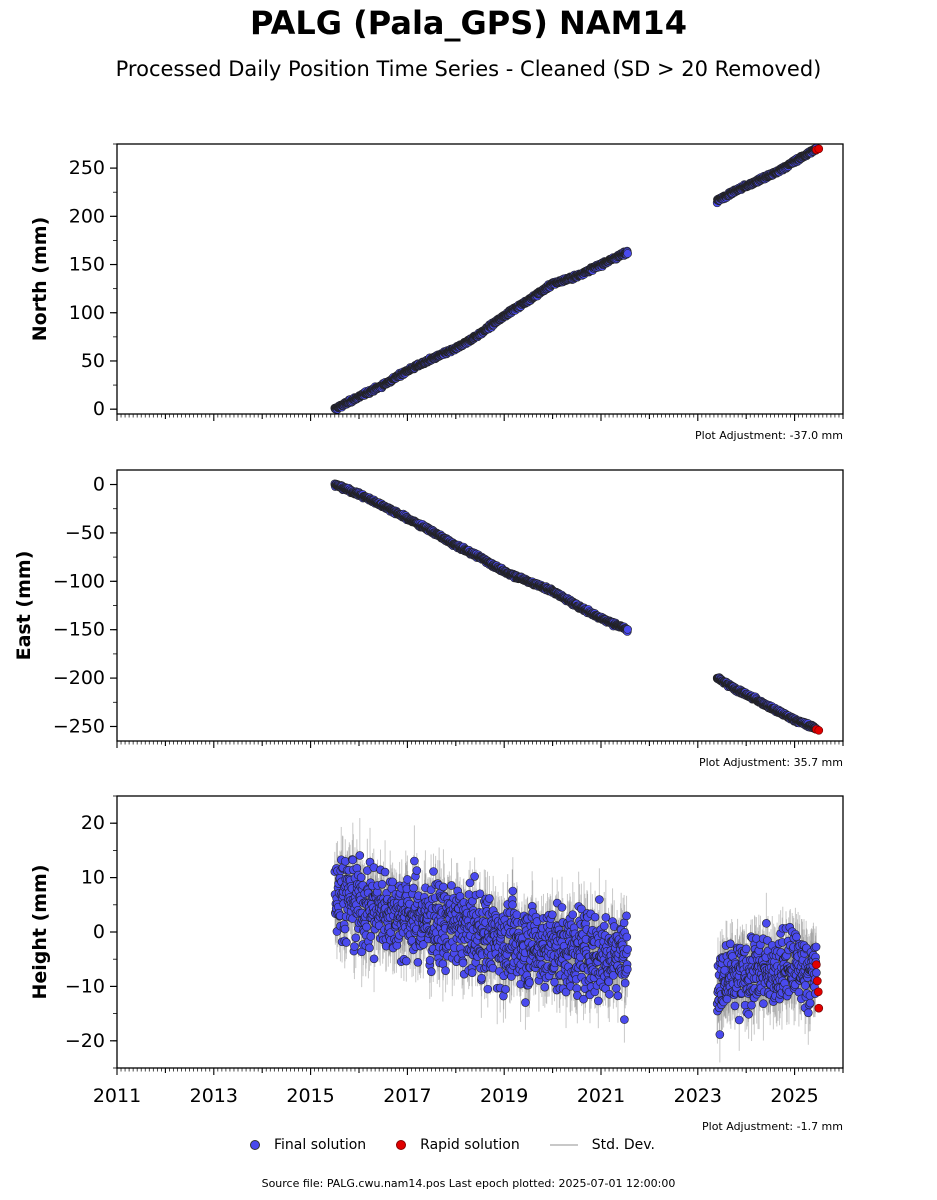 Image resolution: width=937 pixels, height=1200 pixels. I want to click on plot-adjustment-note: Plot Adjustment: -37.0 mm, so click(769, 435).